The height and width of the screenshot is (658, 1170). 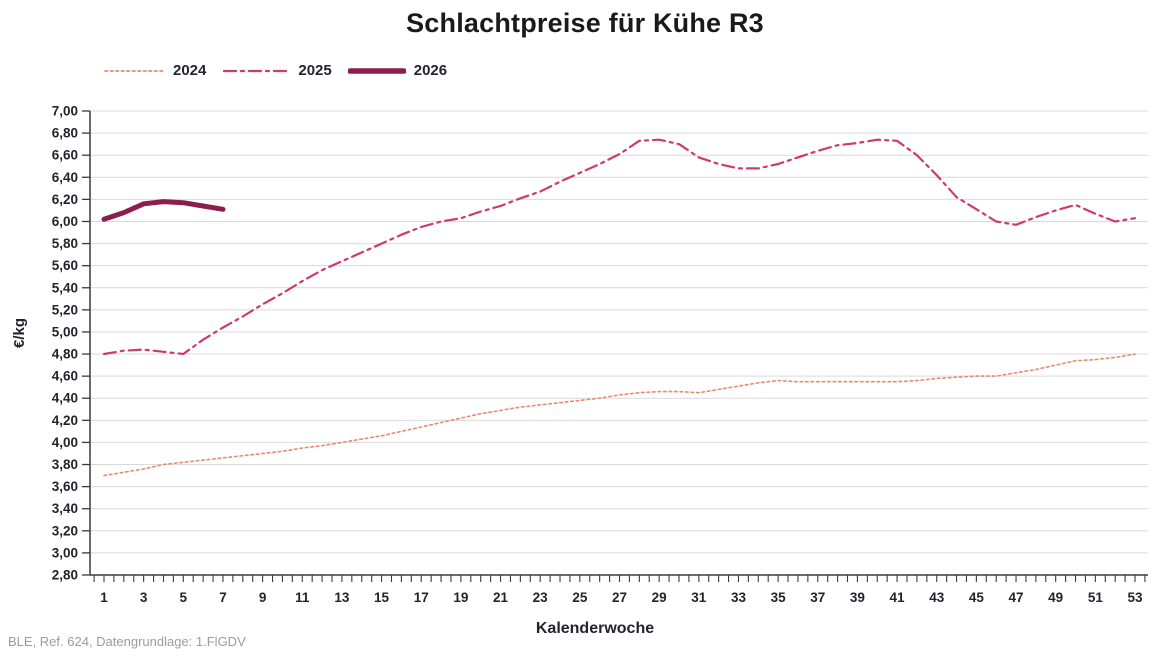 What do you see at coordinates (699, 597) in the screenshot?
I see `svg-text: 31` at bounding box center [699, 597].